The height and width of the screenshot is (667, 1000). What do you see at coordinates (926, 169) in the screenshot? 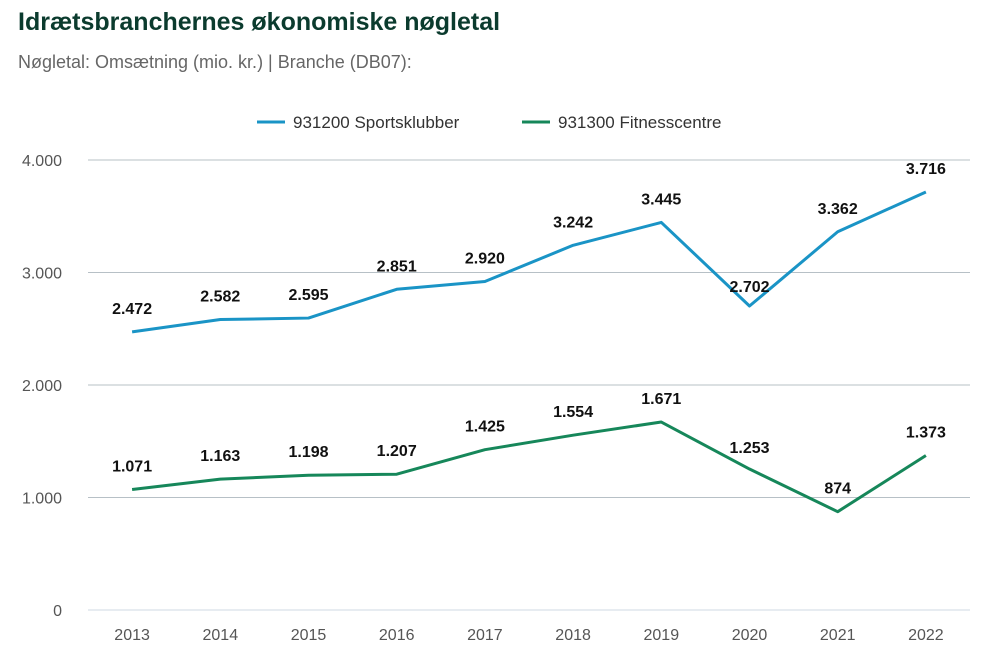
I see `data-label: 3.716` at bounding box center [926, 169].